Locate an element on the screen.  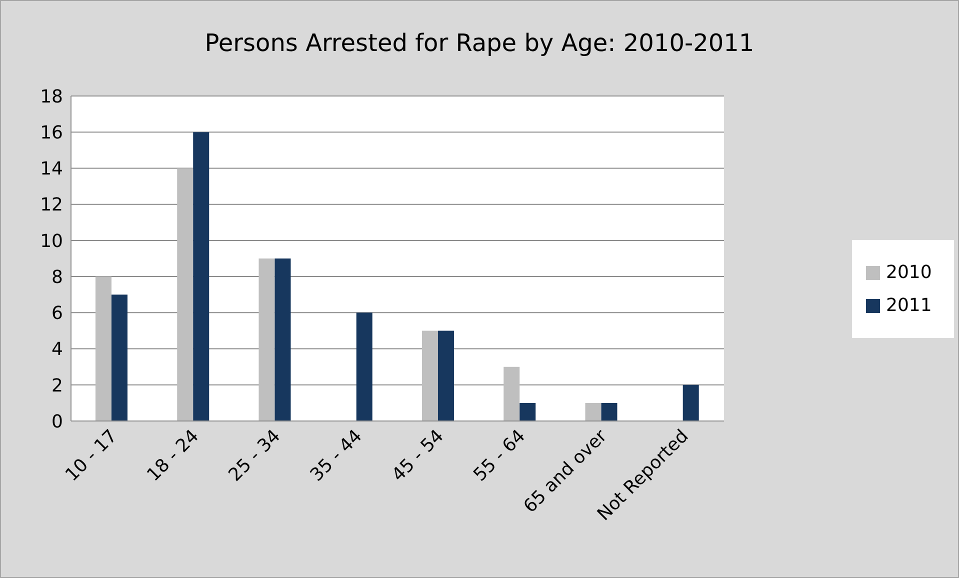
x-tick-label: 25 - 34 is located at coordinates (254, 456).